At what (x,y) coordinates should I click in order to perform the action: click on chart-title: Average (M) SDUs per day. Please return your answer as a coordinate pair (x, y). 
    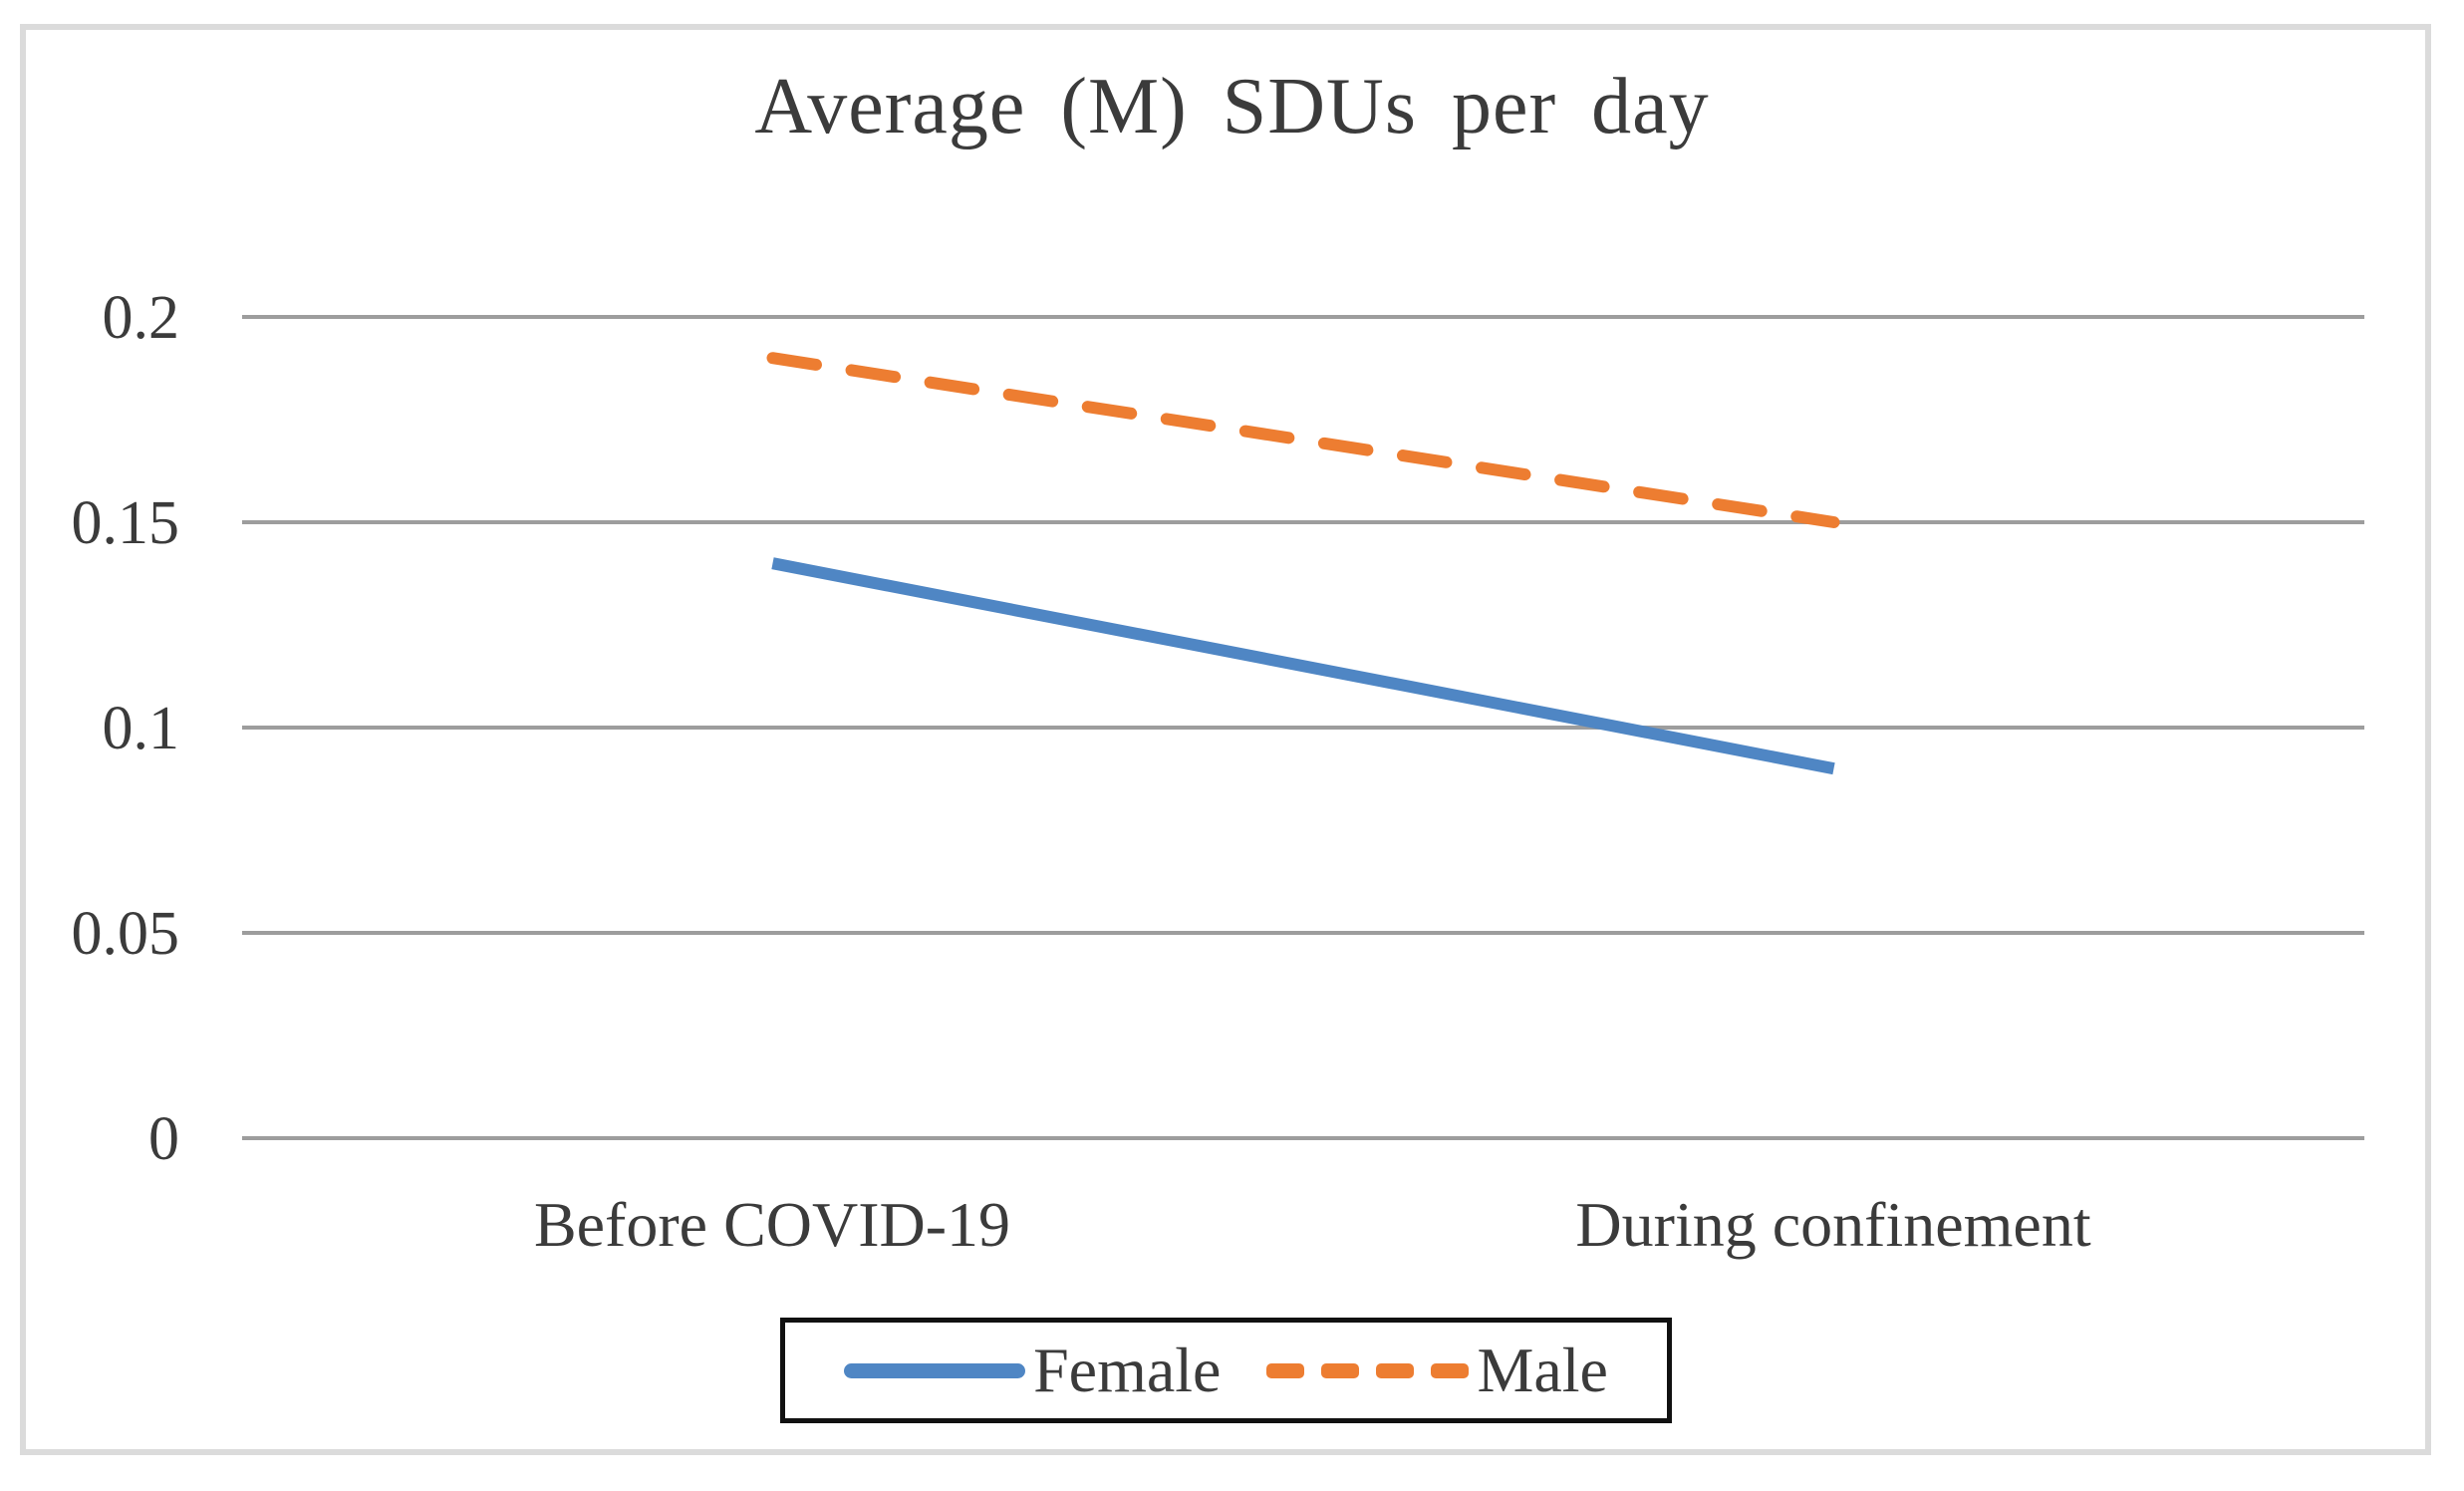
    Looking at the image, I should click on (1232, 107).